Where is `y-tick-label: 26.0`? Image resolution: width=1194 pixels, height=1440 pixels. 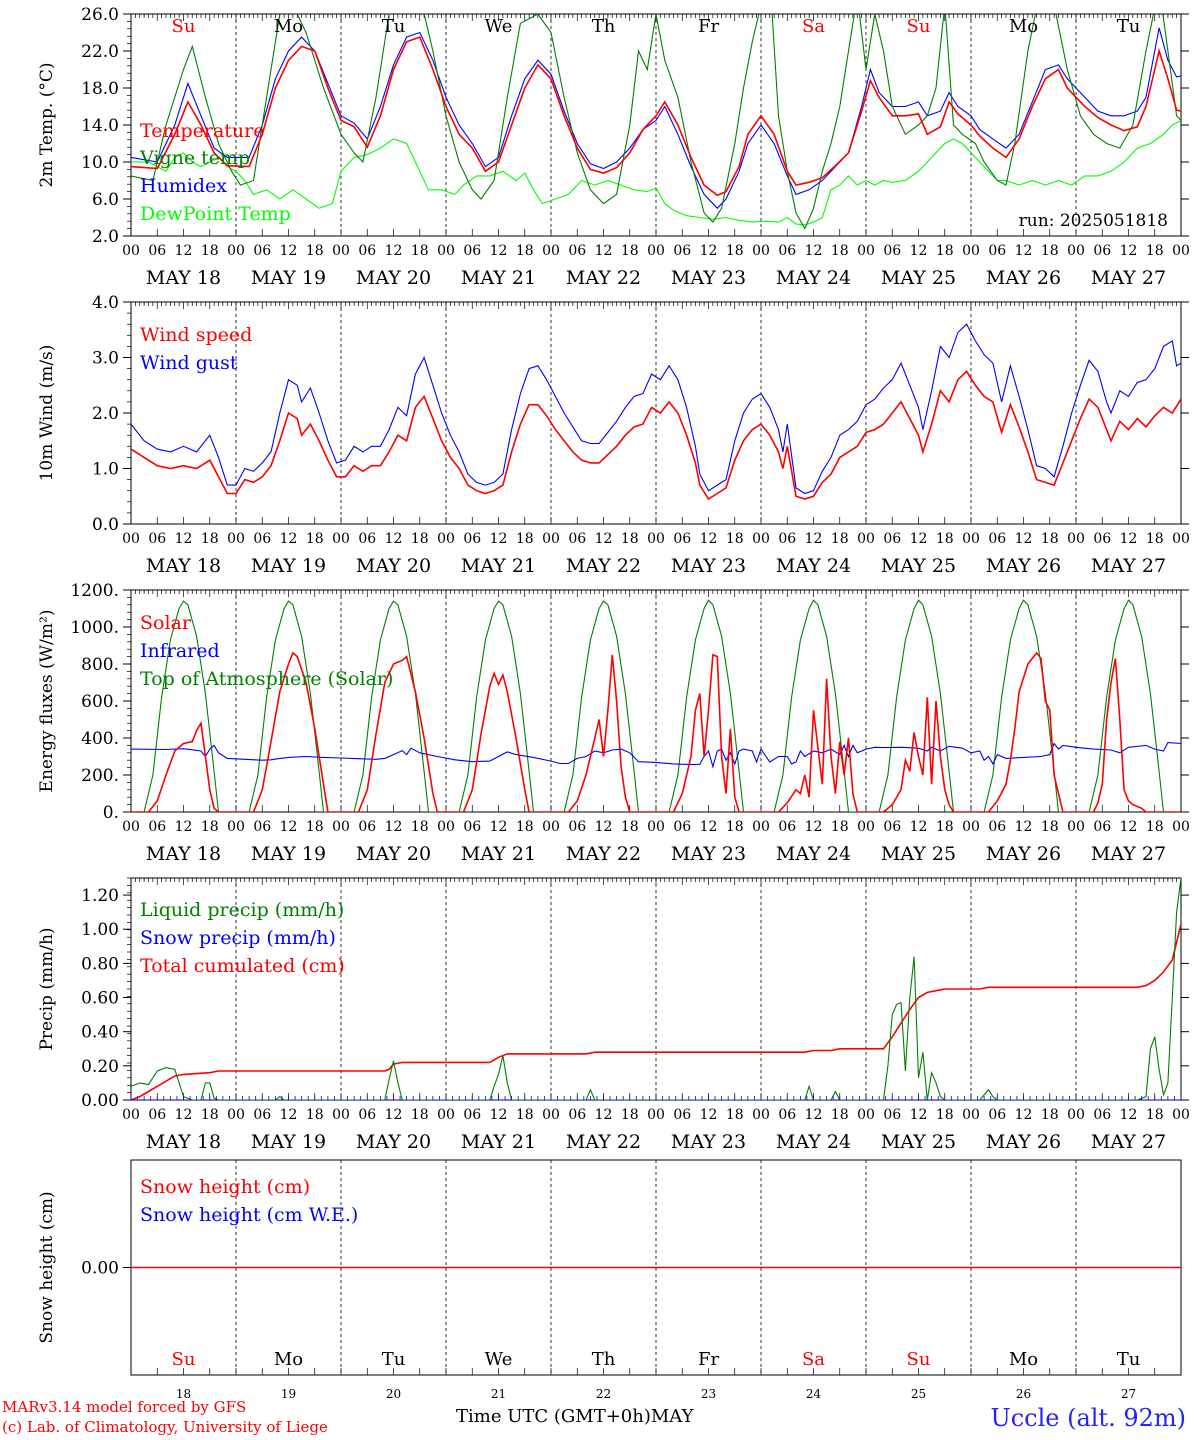 y-tick-label: 26.0 is located at coordinates (100, 15).